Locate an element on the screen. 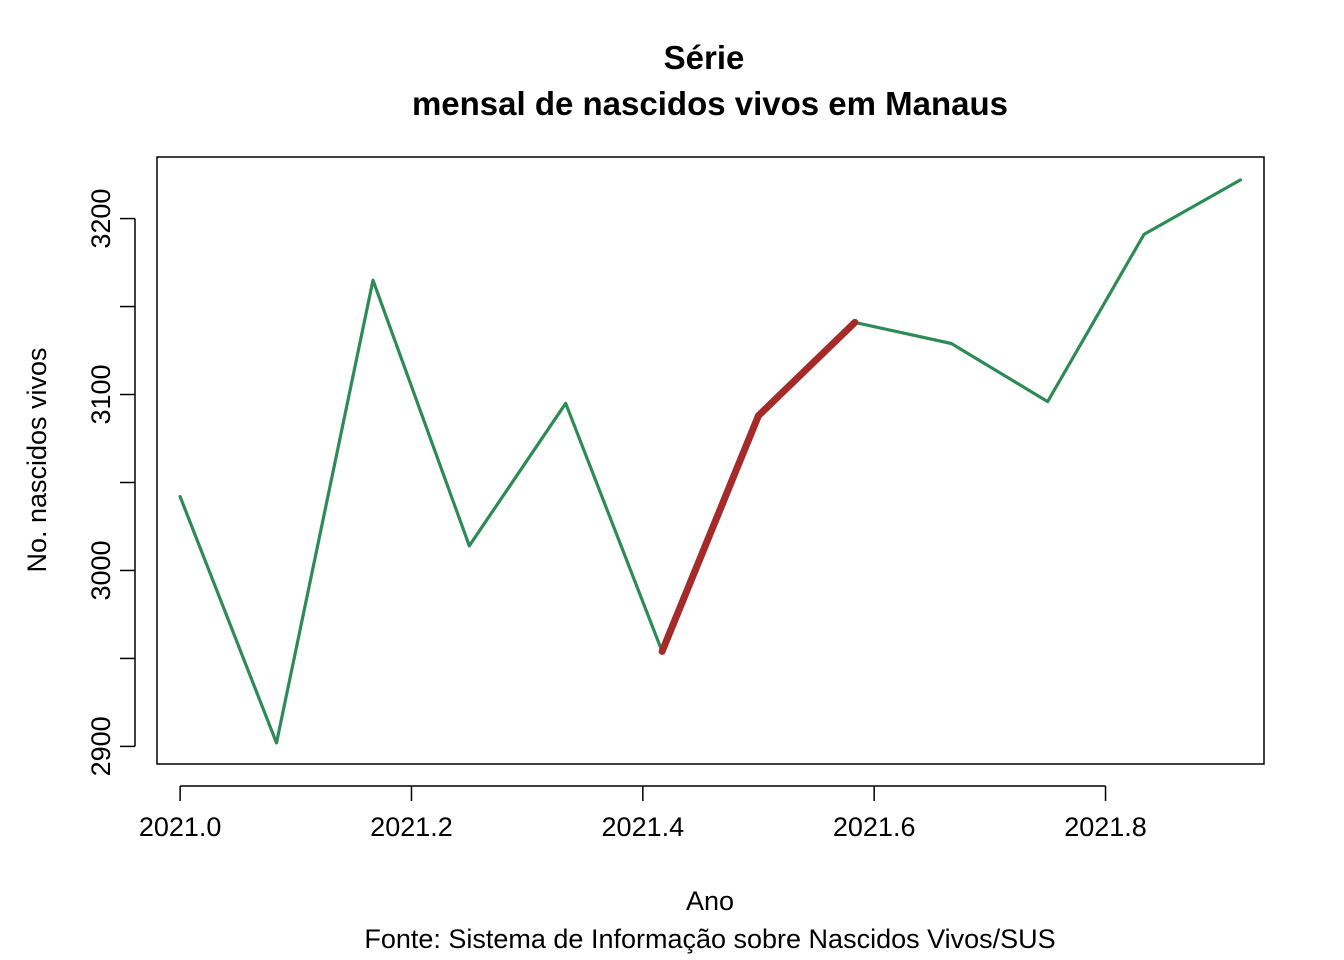 The image size is (1344, 960). x-tick-label: 2021.0 is located at coordinates (180, 827).